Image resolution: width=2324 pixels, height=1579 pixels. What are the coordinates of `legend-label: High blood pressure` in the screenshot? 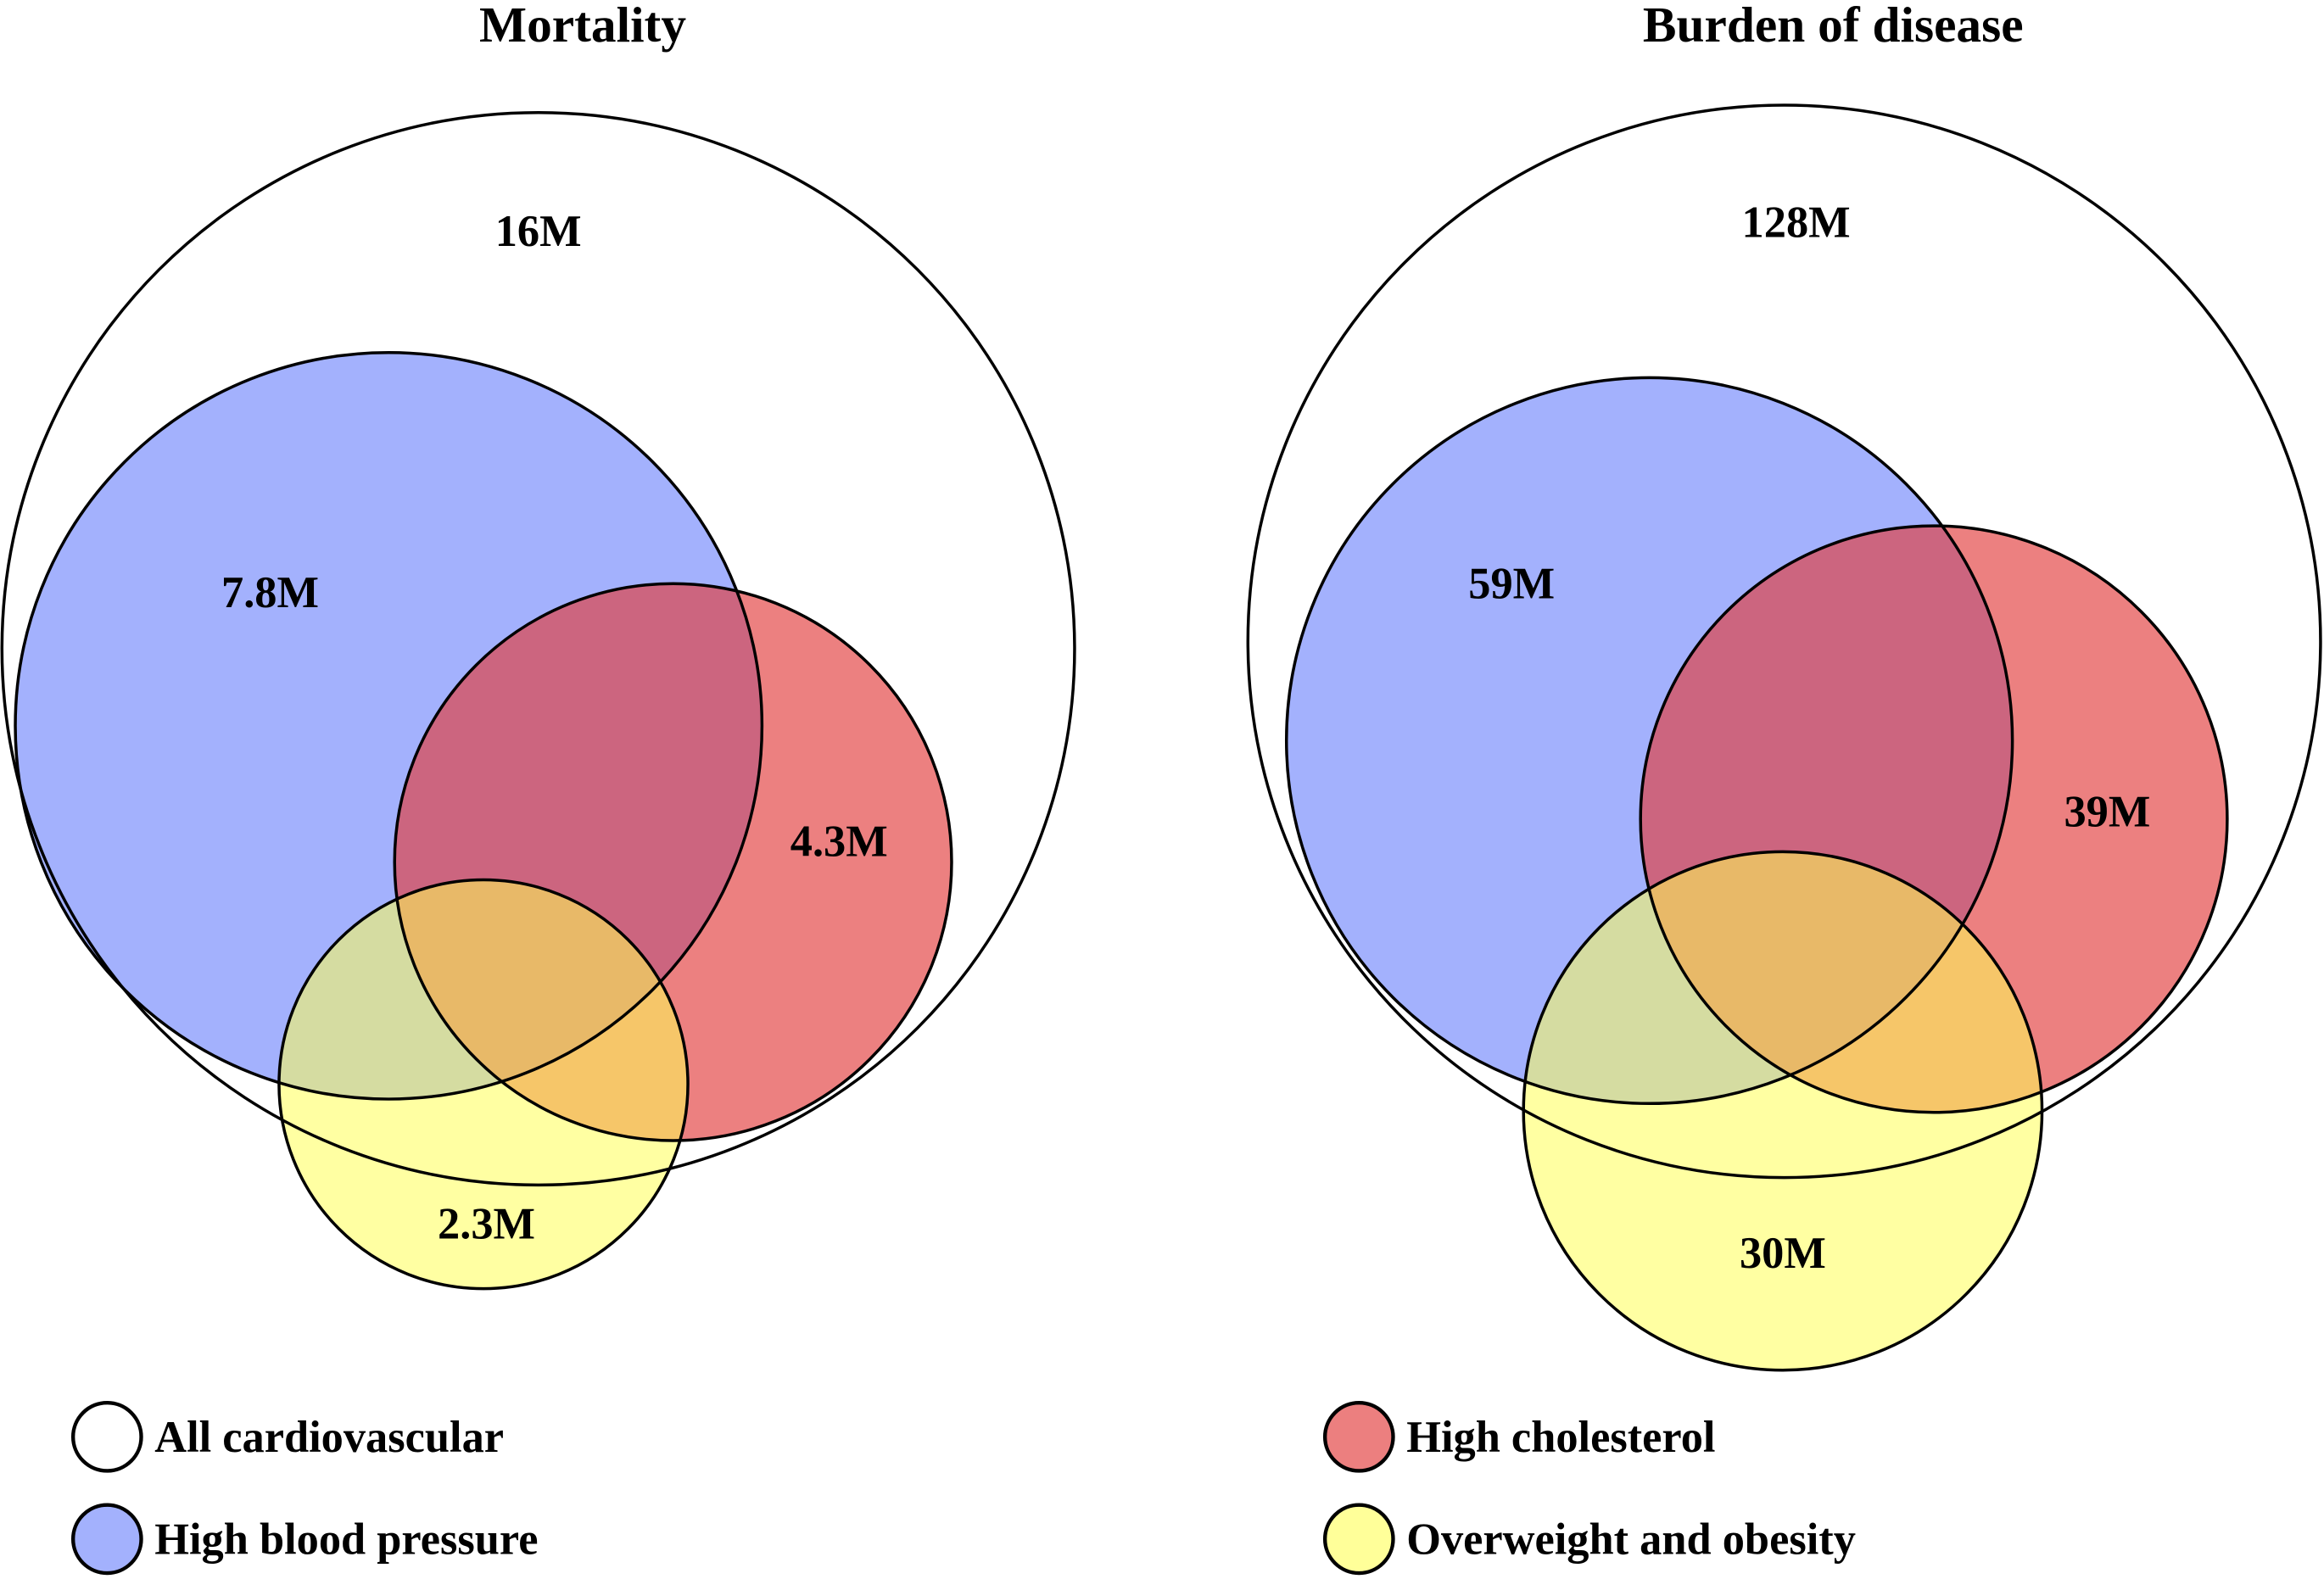 It's located at (346, 1539).